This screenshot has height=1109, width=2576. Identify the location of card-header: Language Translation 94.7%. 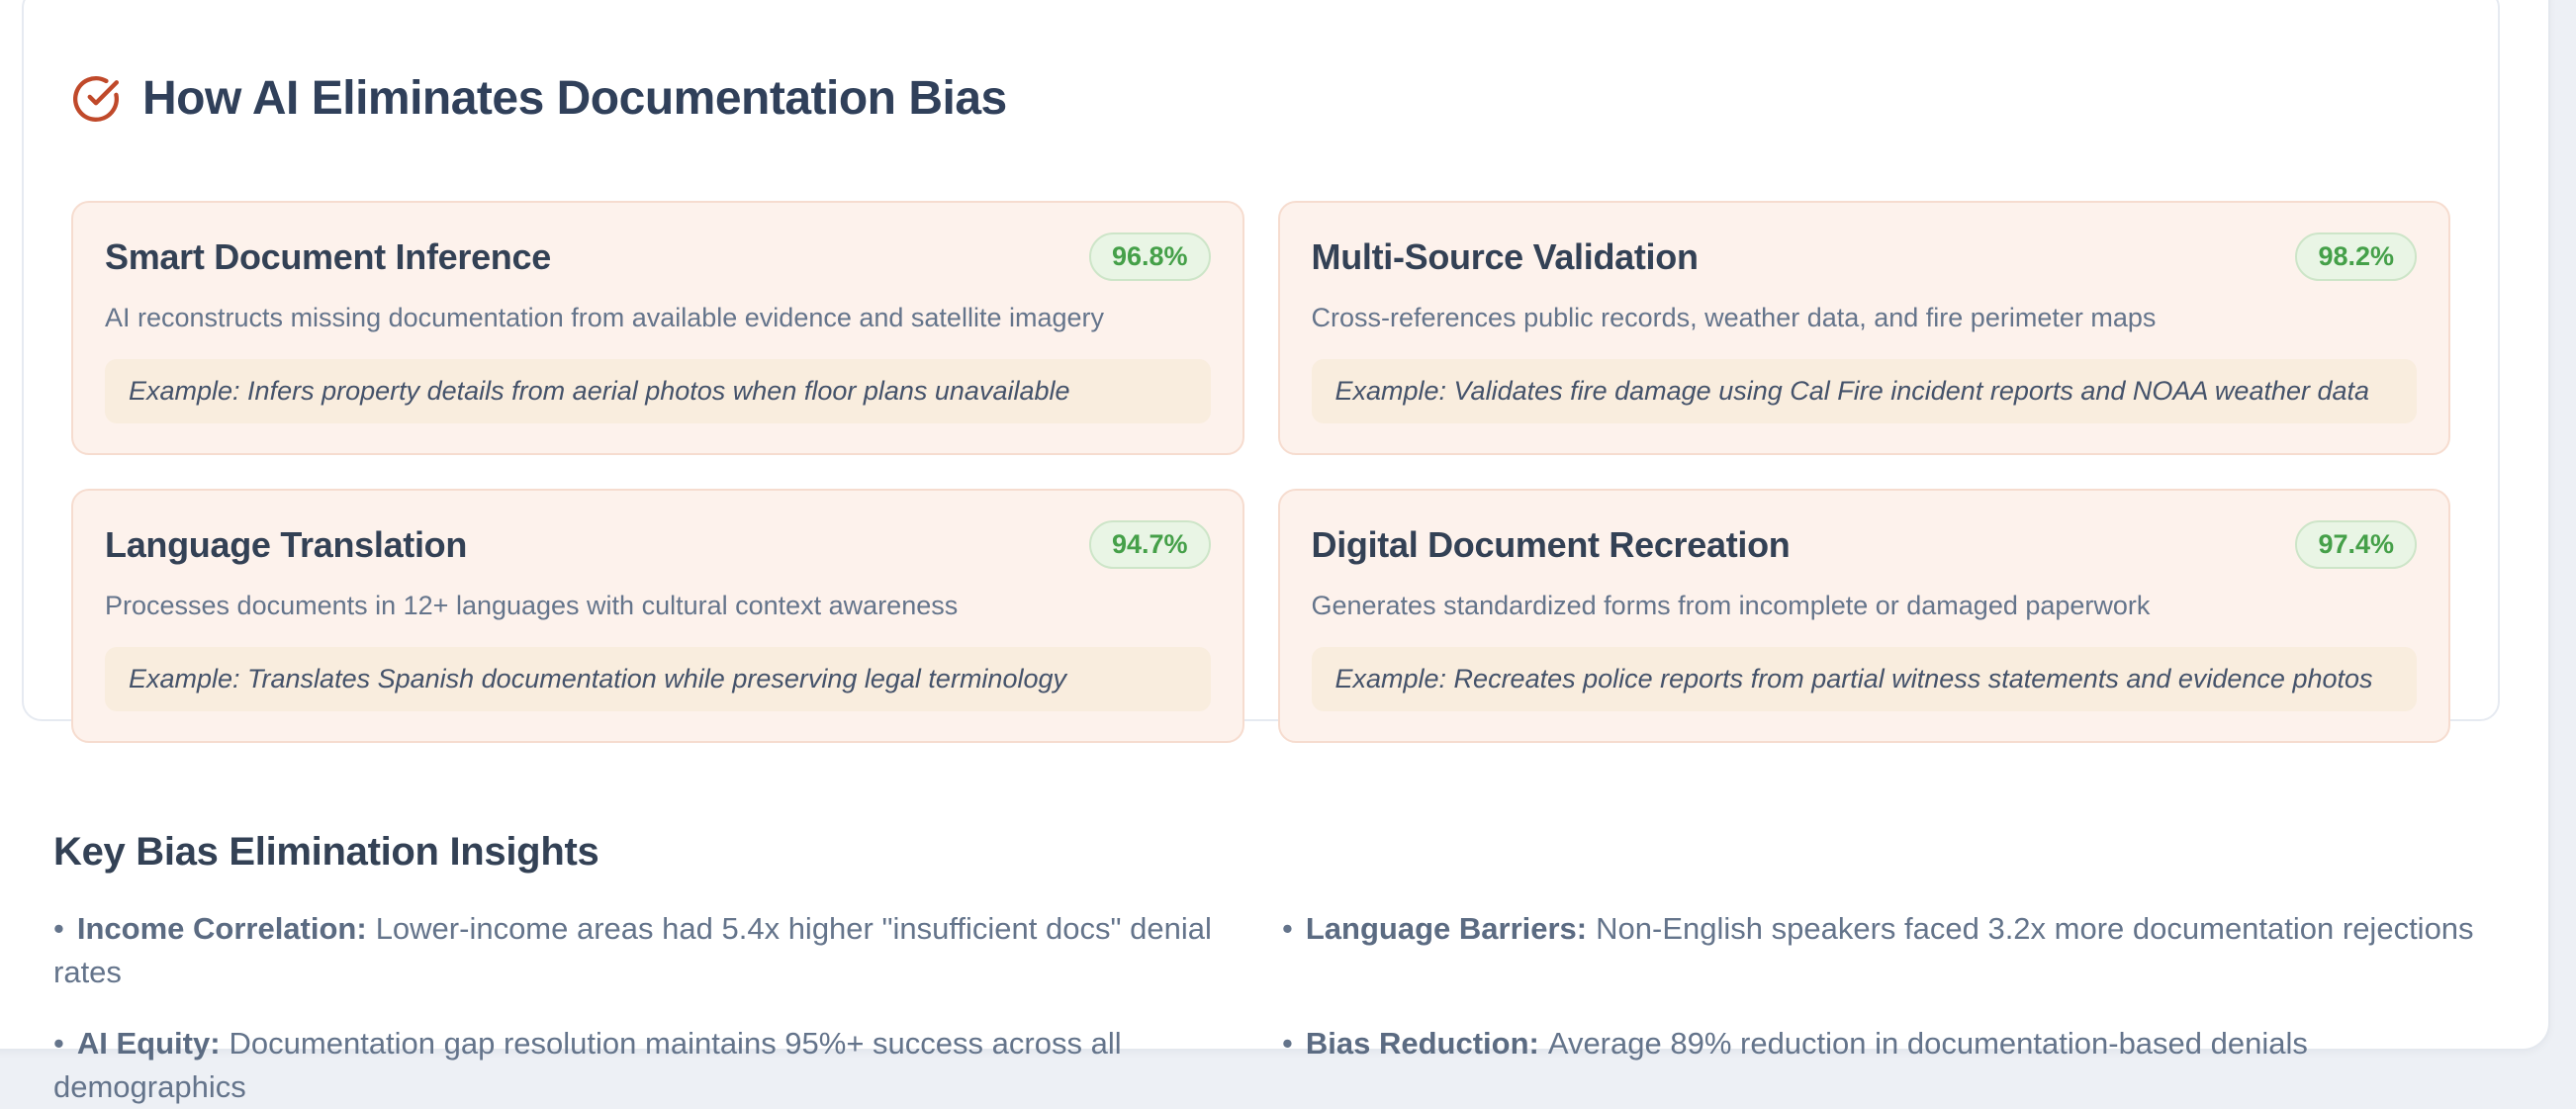
(658, 545).